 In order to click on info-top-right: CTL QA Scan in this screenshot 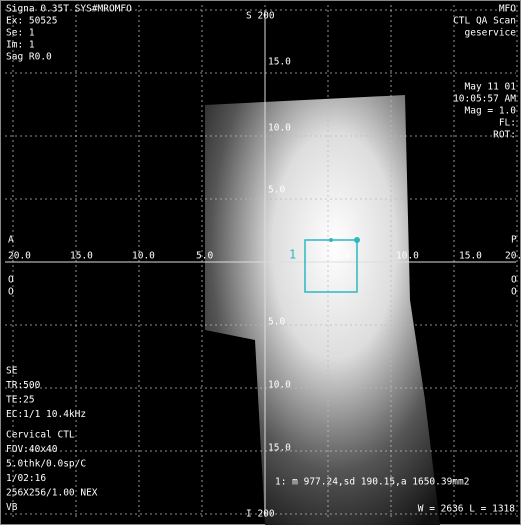, I will do `click(484, 21)`.